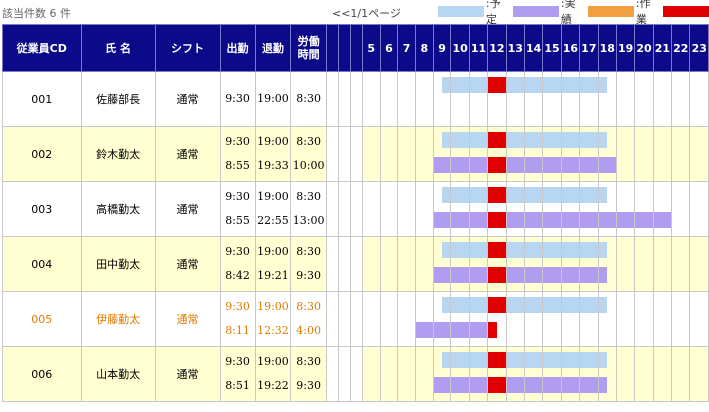  Describe the element at coordinates (308, 99) in the screenshot. I see `time-hours: 8:30` at that location.